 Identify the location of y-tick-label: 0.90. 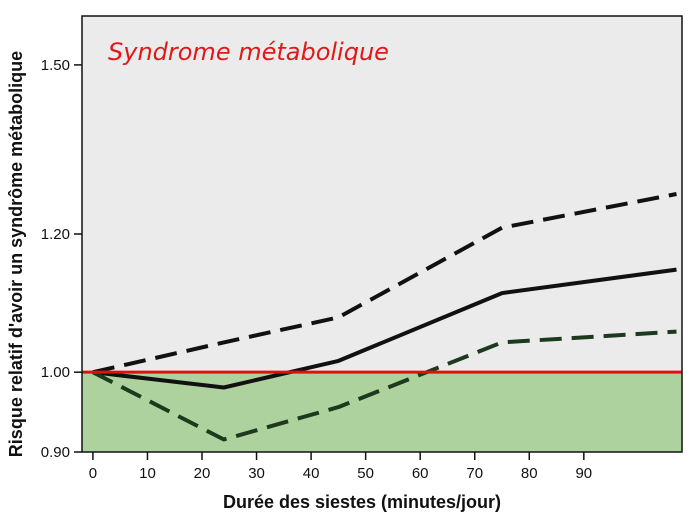
(55, 452).